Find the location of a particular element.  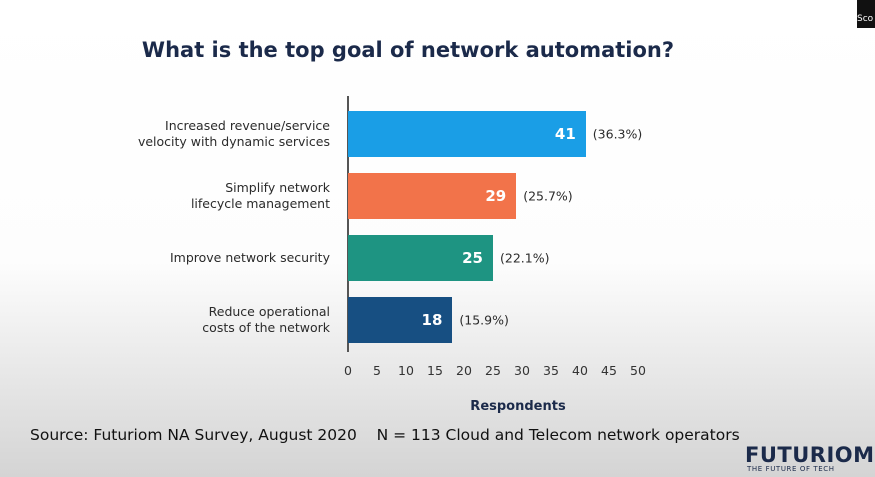

bar-share-label: (15.9%) is located at coordinates (484, 320).